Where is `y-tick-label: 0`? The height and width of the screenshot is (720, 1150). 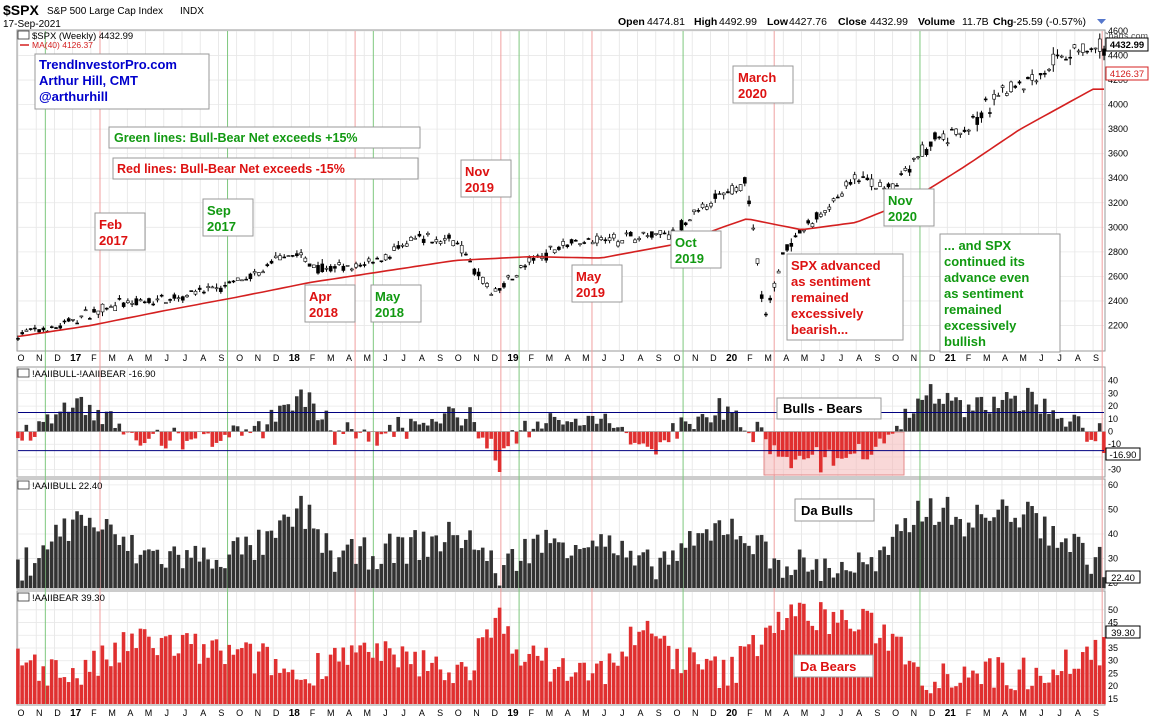 y-tick-label: 0 is located at coordinates (1110, 432).